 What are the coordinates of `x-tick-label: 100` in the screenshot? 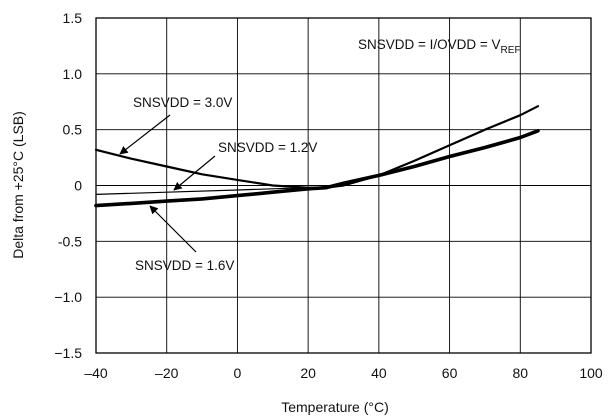 It's located at (591, 373).